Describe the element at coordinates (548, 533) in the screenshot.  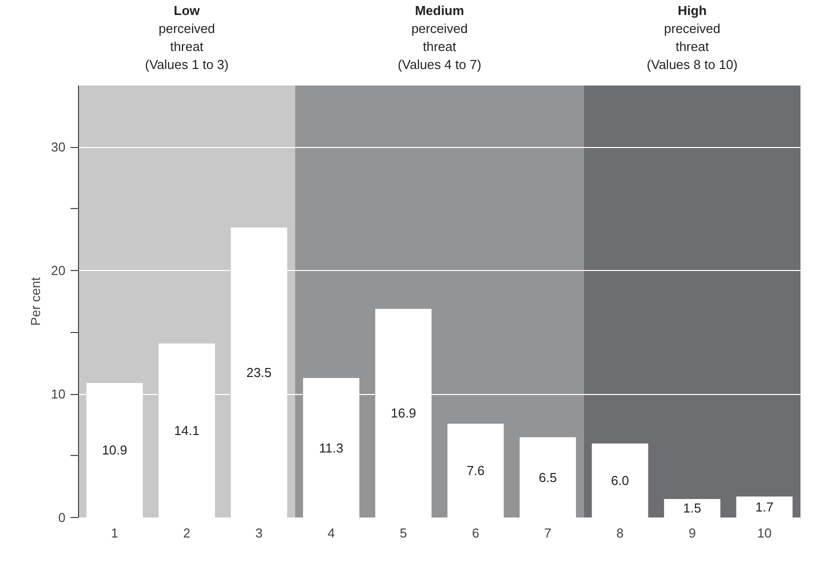
I see `x-tick-label: 7` at that location.